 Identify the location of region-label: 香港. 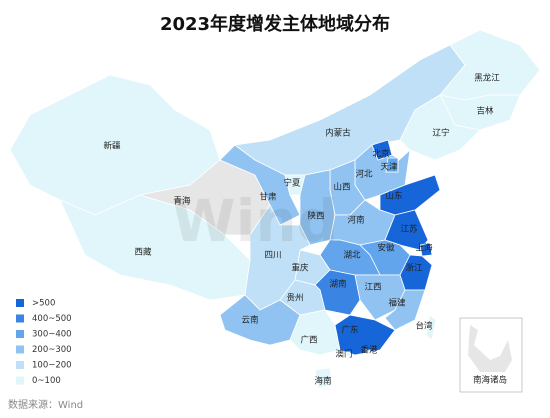
(369, 350).